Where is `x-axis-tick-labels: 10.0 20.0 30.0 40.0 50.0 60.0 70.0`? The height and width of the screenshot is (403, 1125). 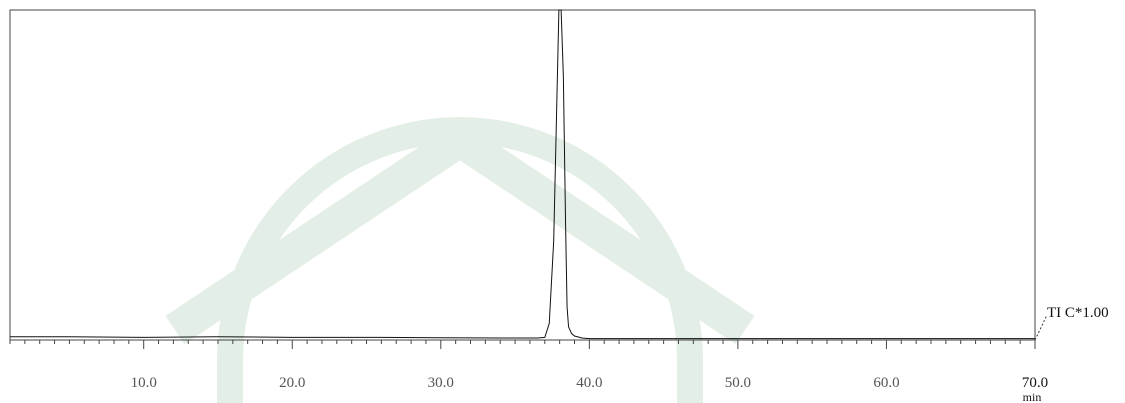
x-axis-tick-labels: 10.0 20.0 30.0 40.0 50.0 60.0 70.0 is located at coordinates (590, 383).